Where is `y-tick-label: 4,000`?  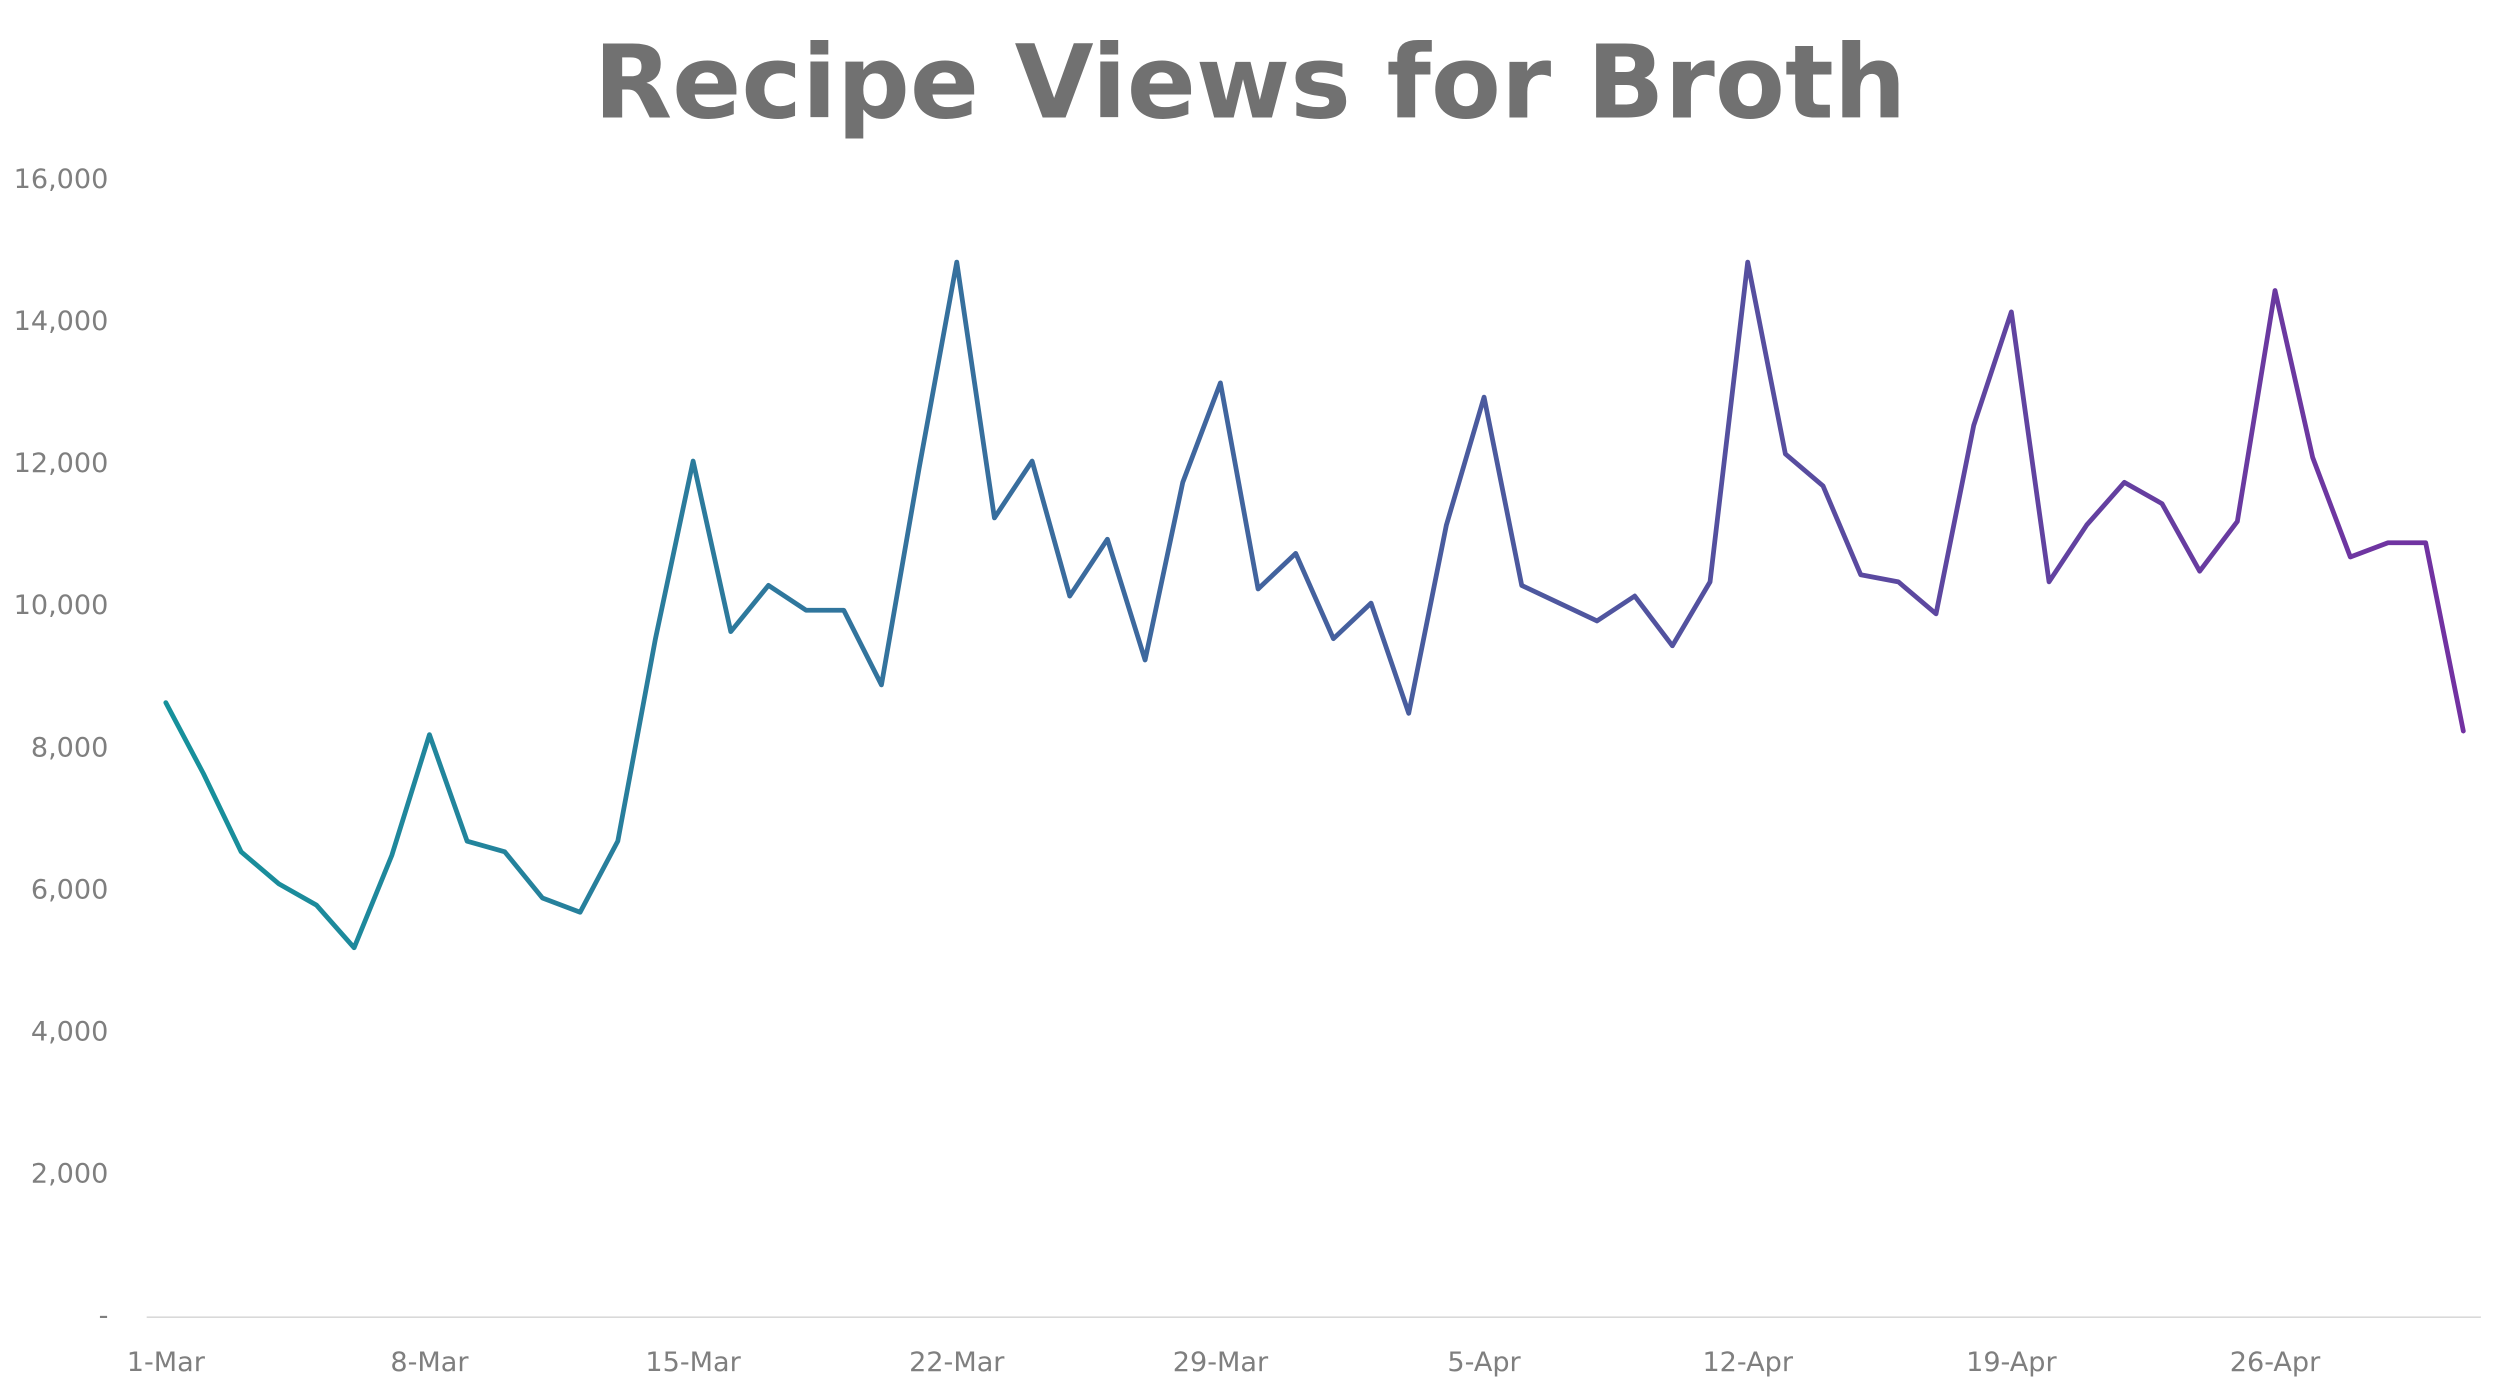 y-tick-label: 4,000 is located at coordinates (70, 1032).